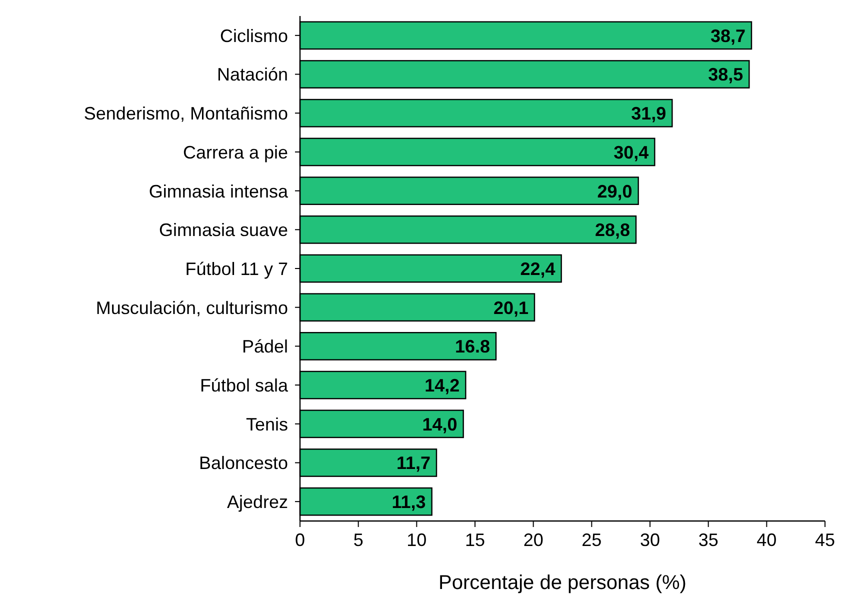 The image size is (848, 603). I want to click on y-tick-label: Ciclismo, so click(254, 36).